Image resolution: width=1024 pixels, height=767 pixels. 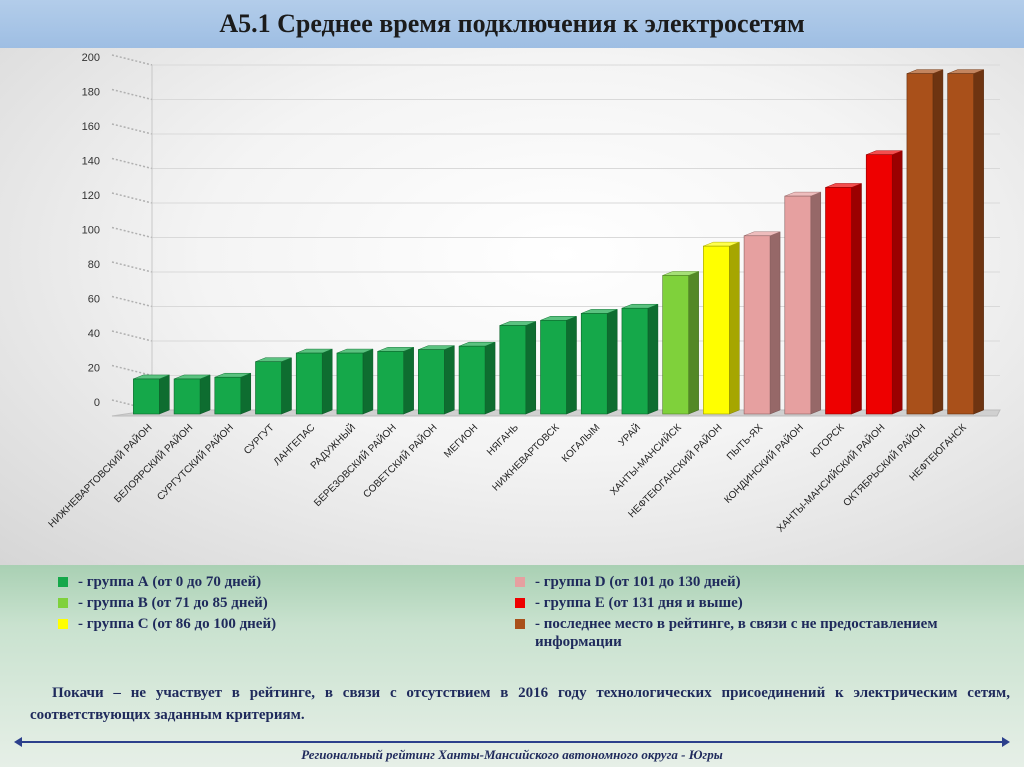 I want to click on x-tick-label: ЮГОРСК, so click(x=828, y=441).